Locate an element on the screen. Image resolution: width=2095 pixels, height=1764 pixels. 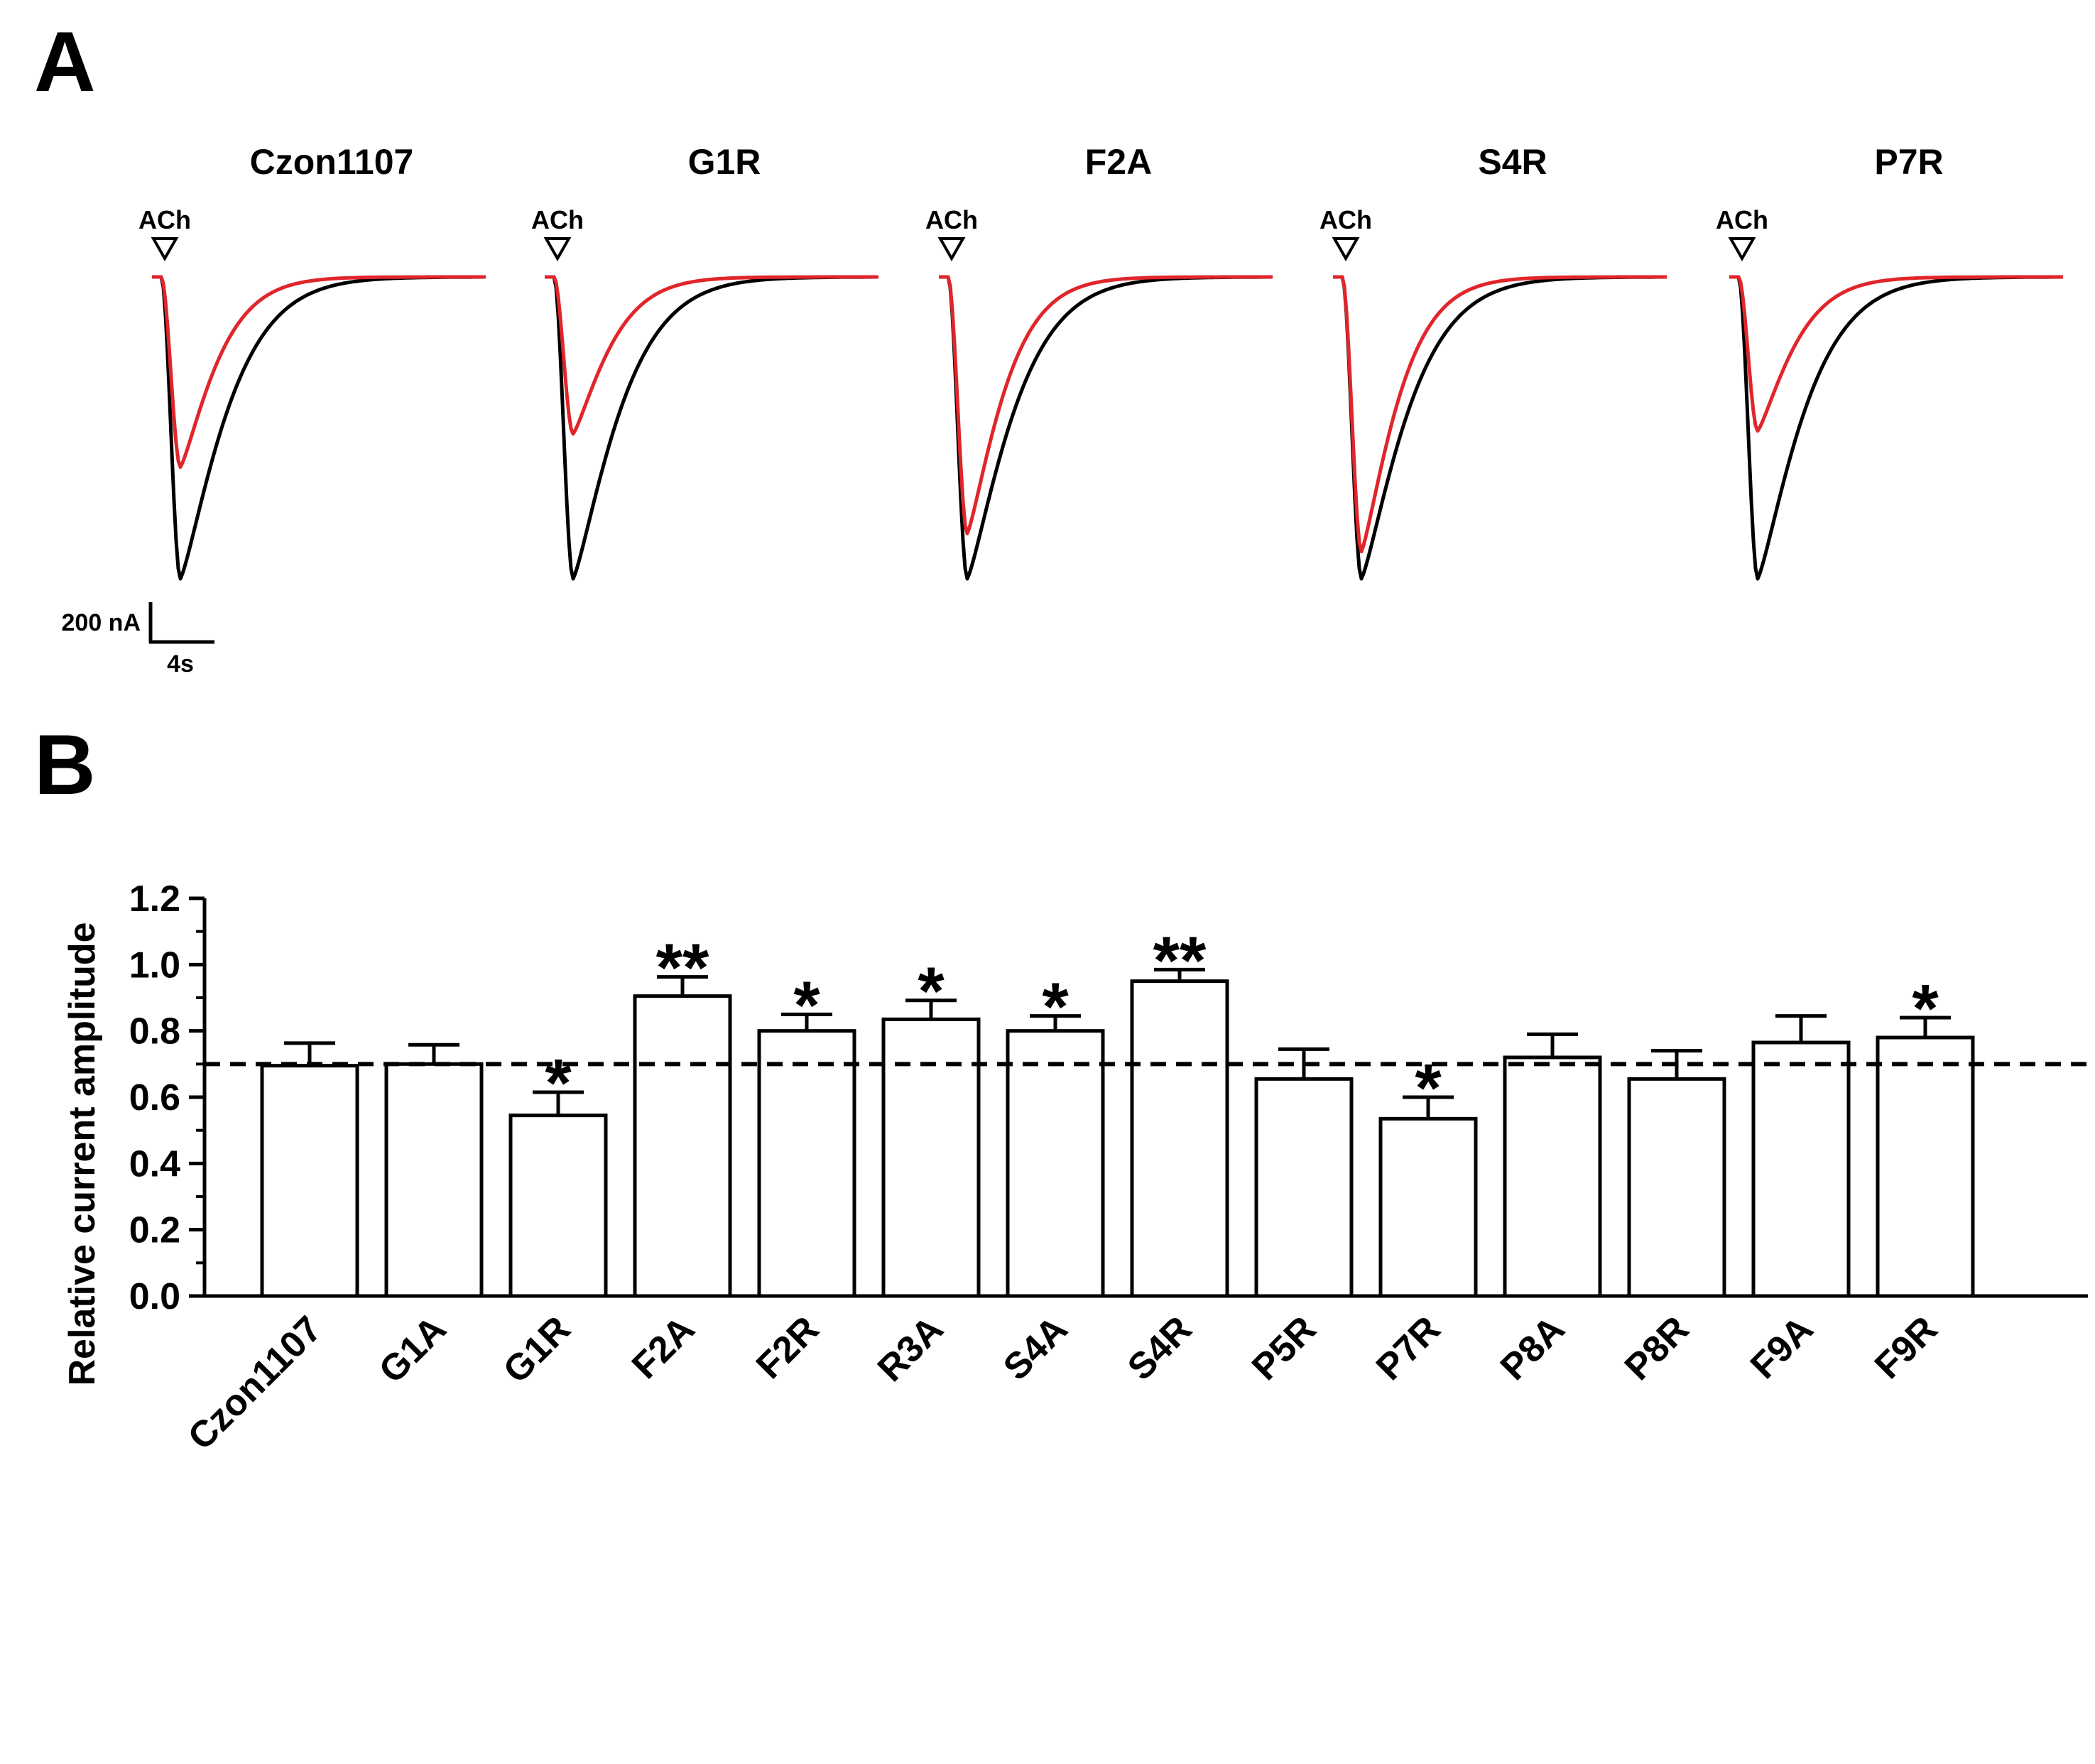
x-tick-label-czon1107: Czon1107 is located at coordinates (255, 1383).